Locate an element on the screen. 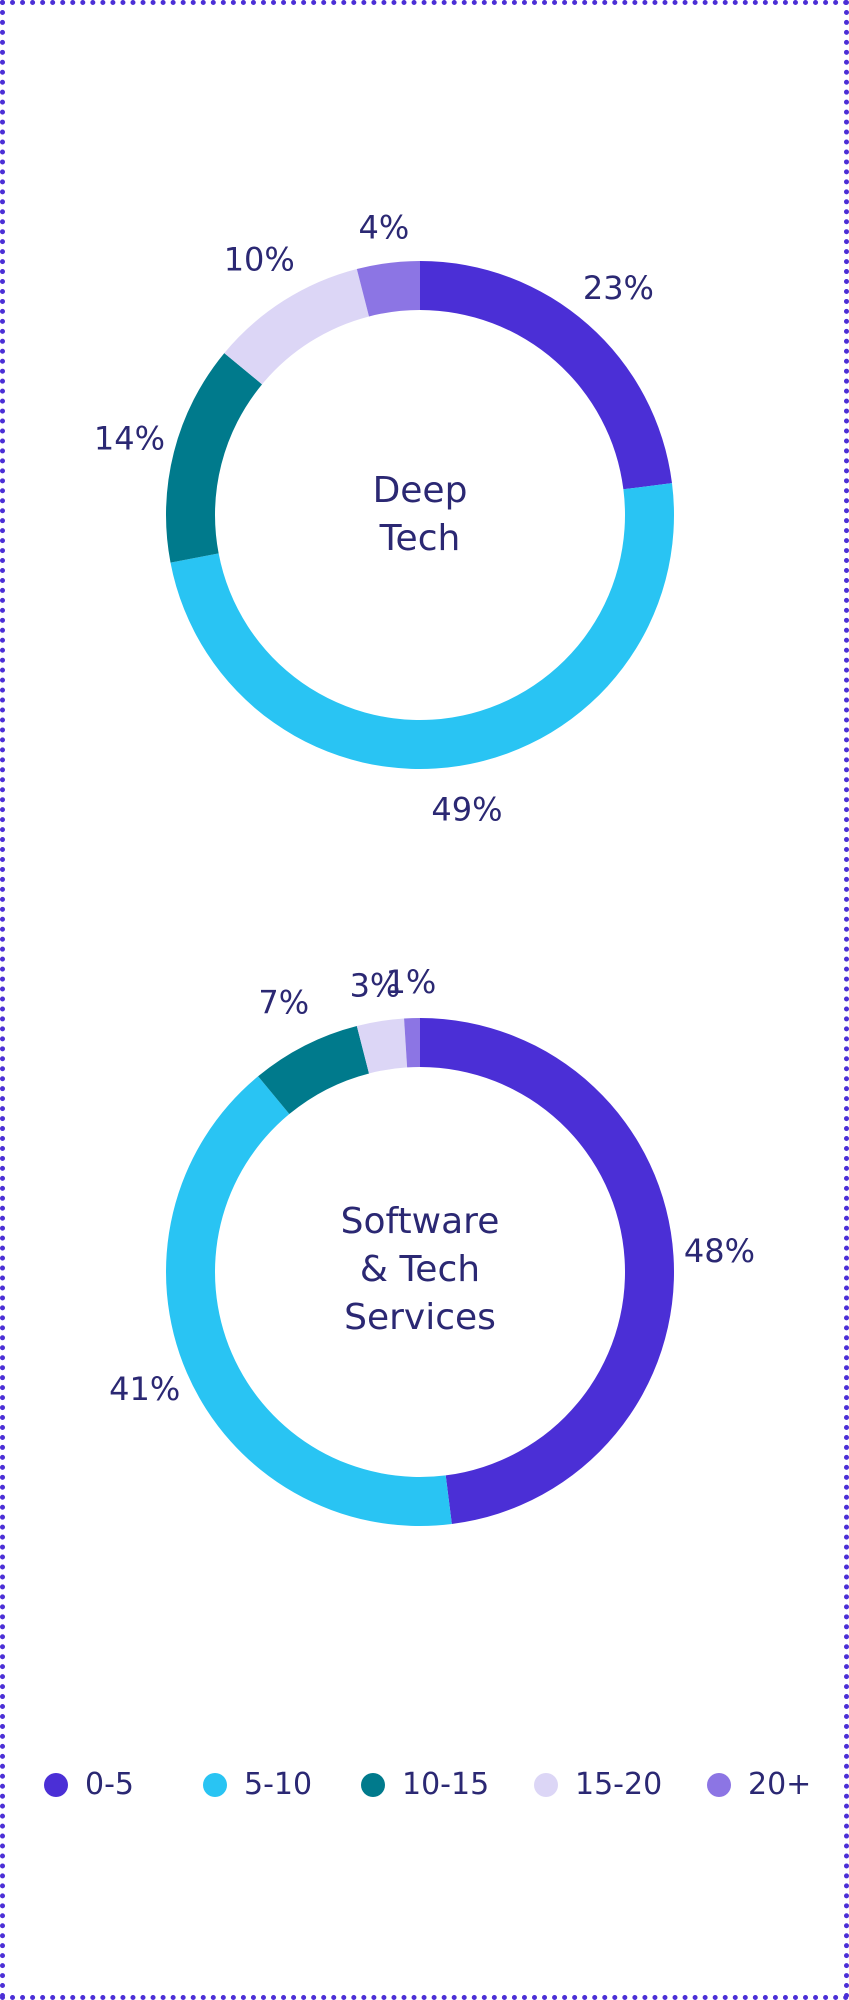 The width and height of the screenshot is (849, 2000). slice-label-20+: 4% is located at coordinates (384, 227).